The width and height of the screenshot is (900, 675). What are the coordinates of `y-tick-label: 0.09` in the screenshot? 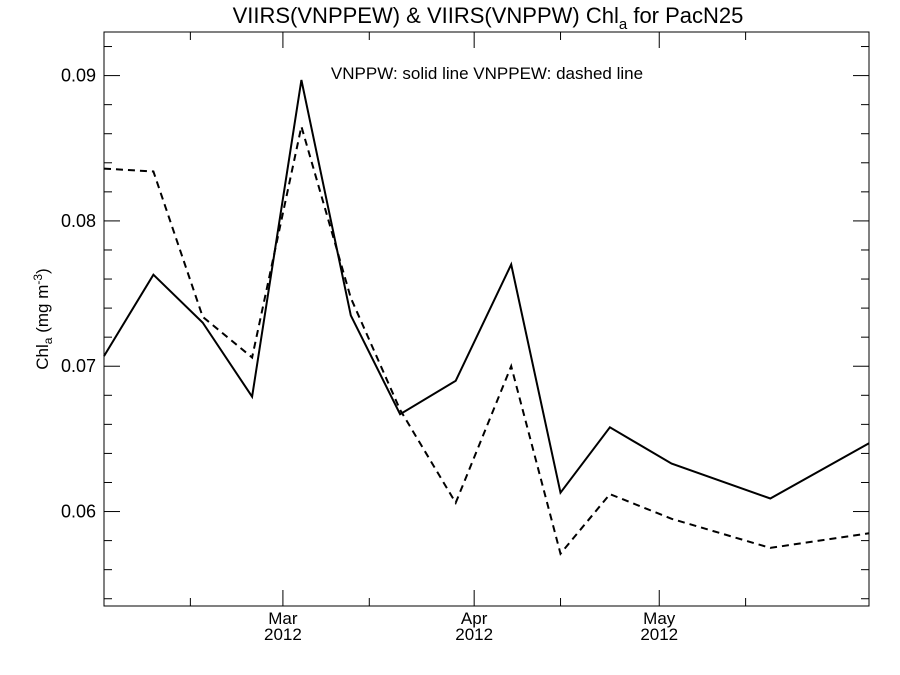 It's located at (78, 76).